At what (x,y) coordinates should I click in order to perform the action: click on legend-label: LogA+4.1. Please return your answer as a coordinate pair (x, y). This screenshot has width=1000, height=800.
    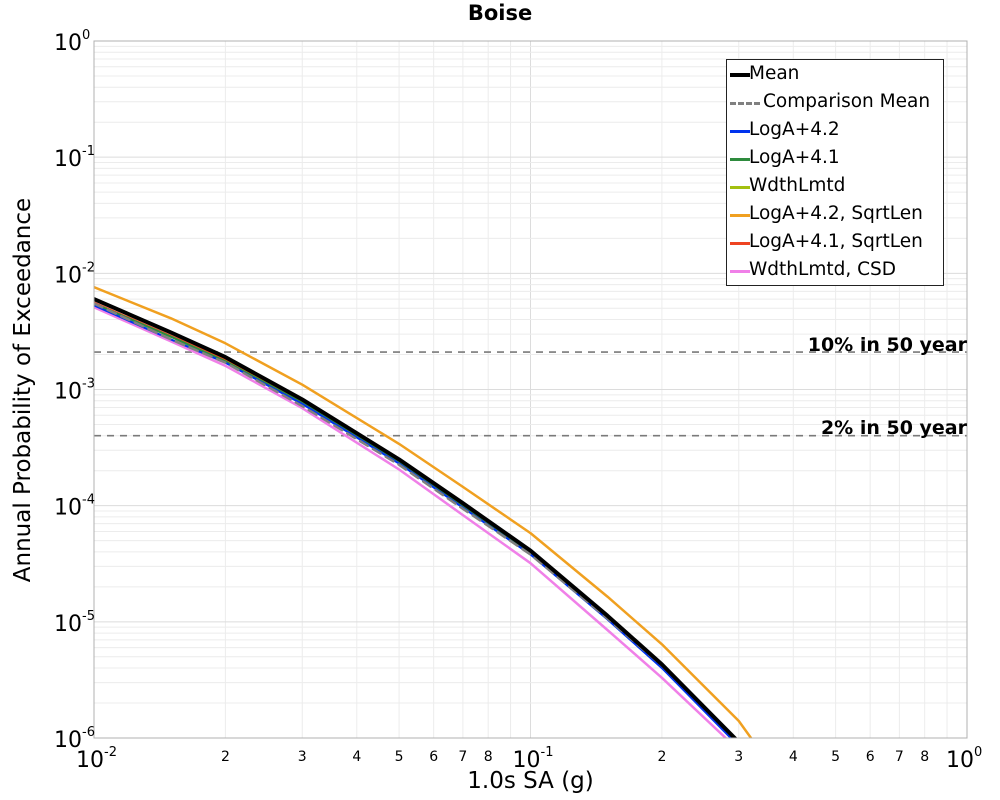
    Looking at the image, I should click on (794, 157).